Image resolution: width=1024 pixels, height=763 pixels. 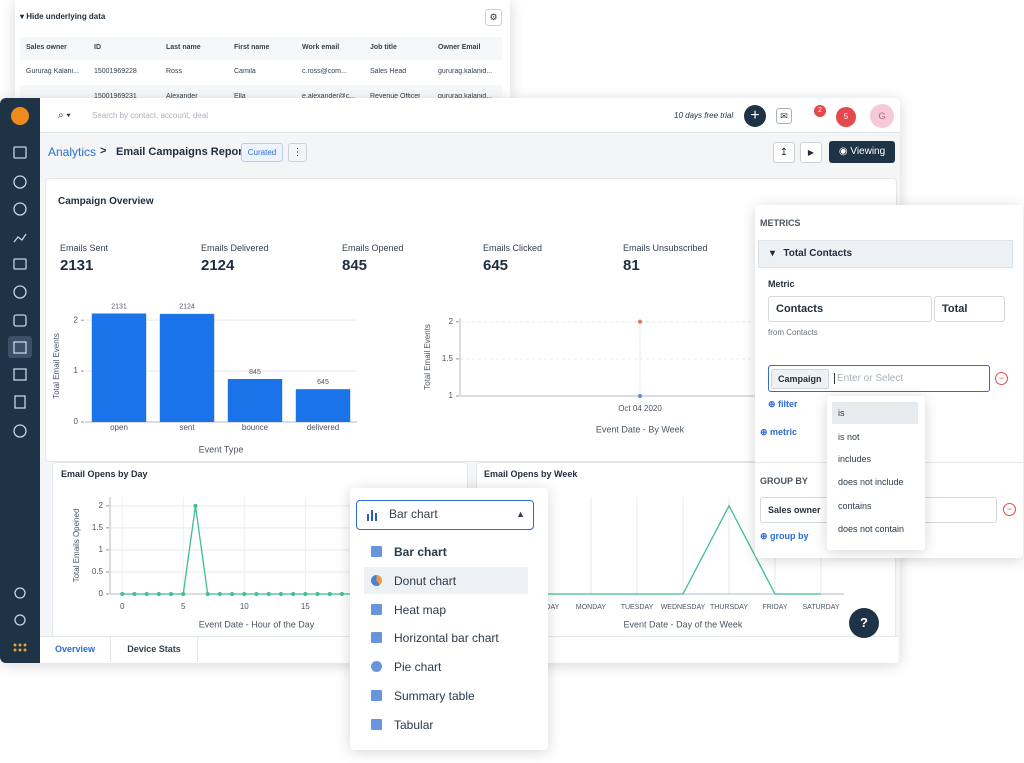 What do you see at coordinates (640, 408) in the screenshot?
I see `x-tick-label: Oct 04 2020` at bounding box center [640, 408].